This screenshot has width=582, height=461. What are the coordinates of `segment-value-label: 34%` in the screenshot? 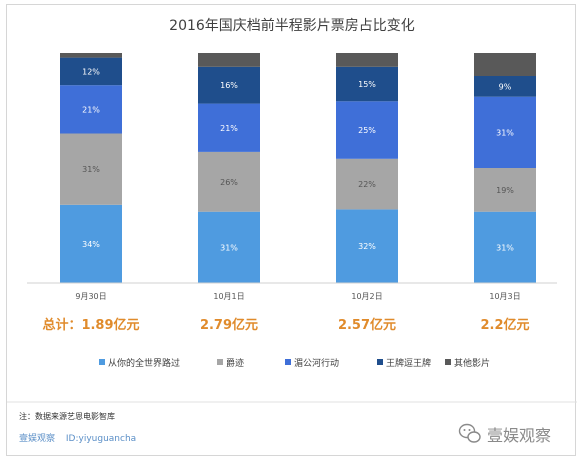 It's located at (91, 244).